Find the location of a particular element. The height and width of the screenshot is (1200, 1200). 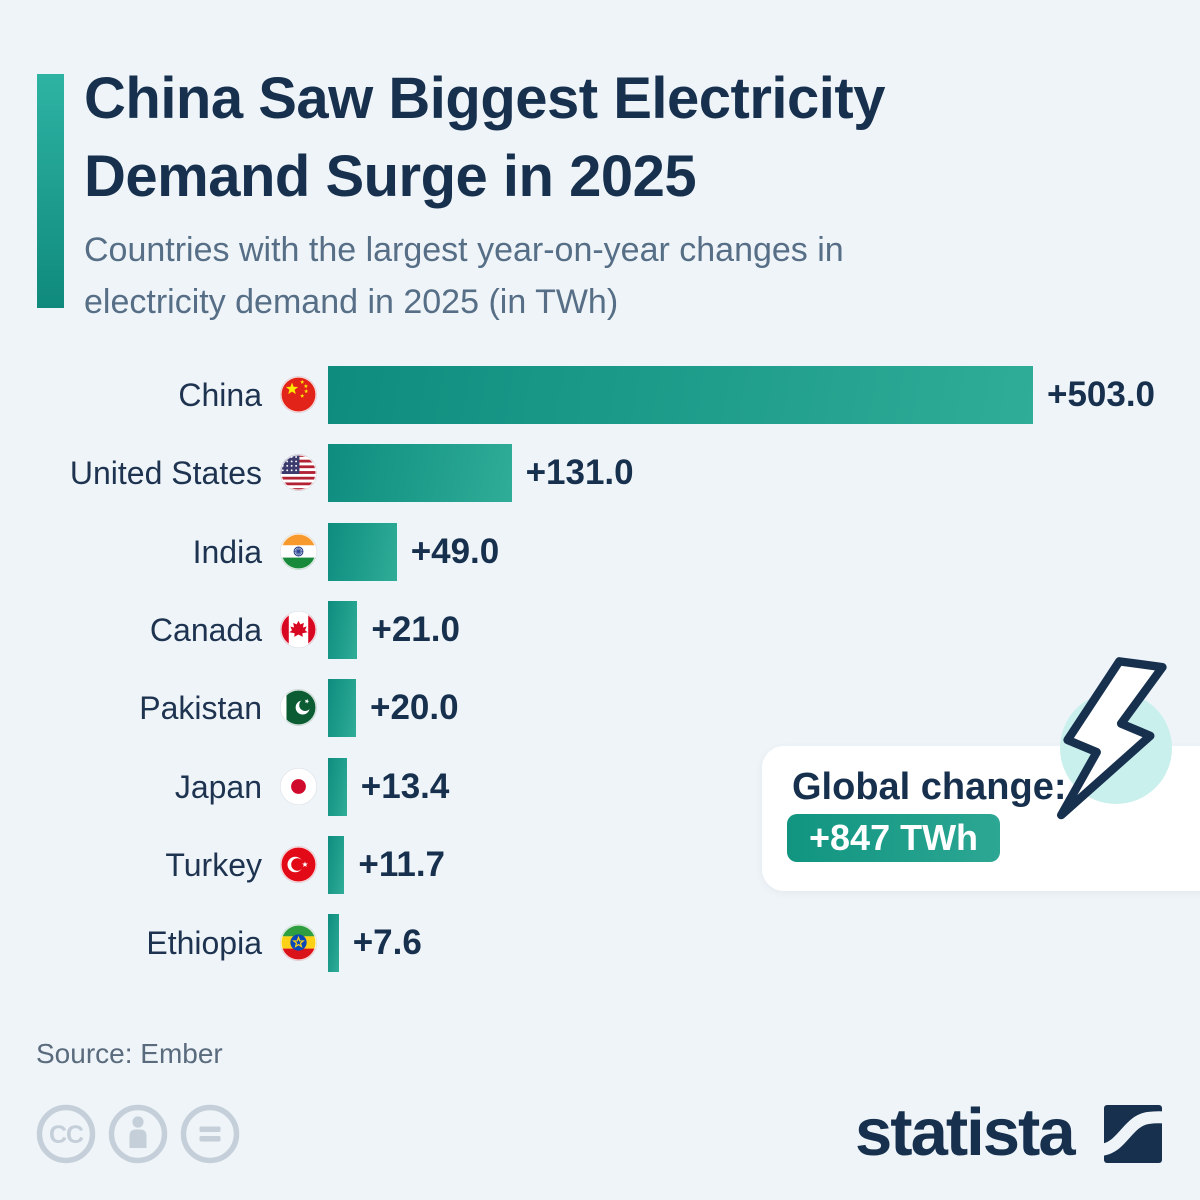

flag-japan-icon is located at coordinates (298, 786).